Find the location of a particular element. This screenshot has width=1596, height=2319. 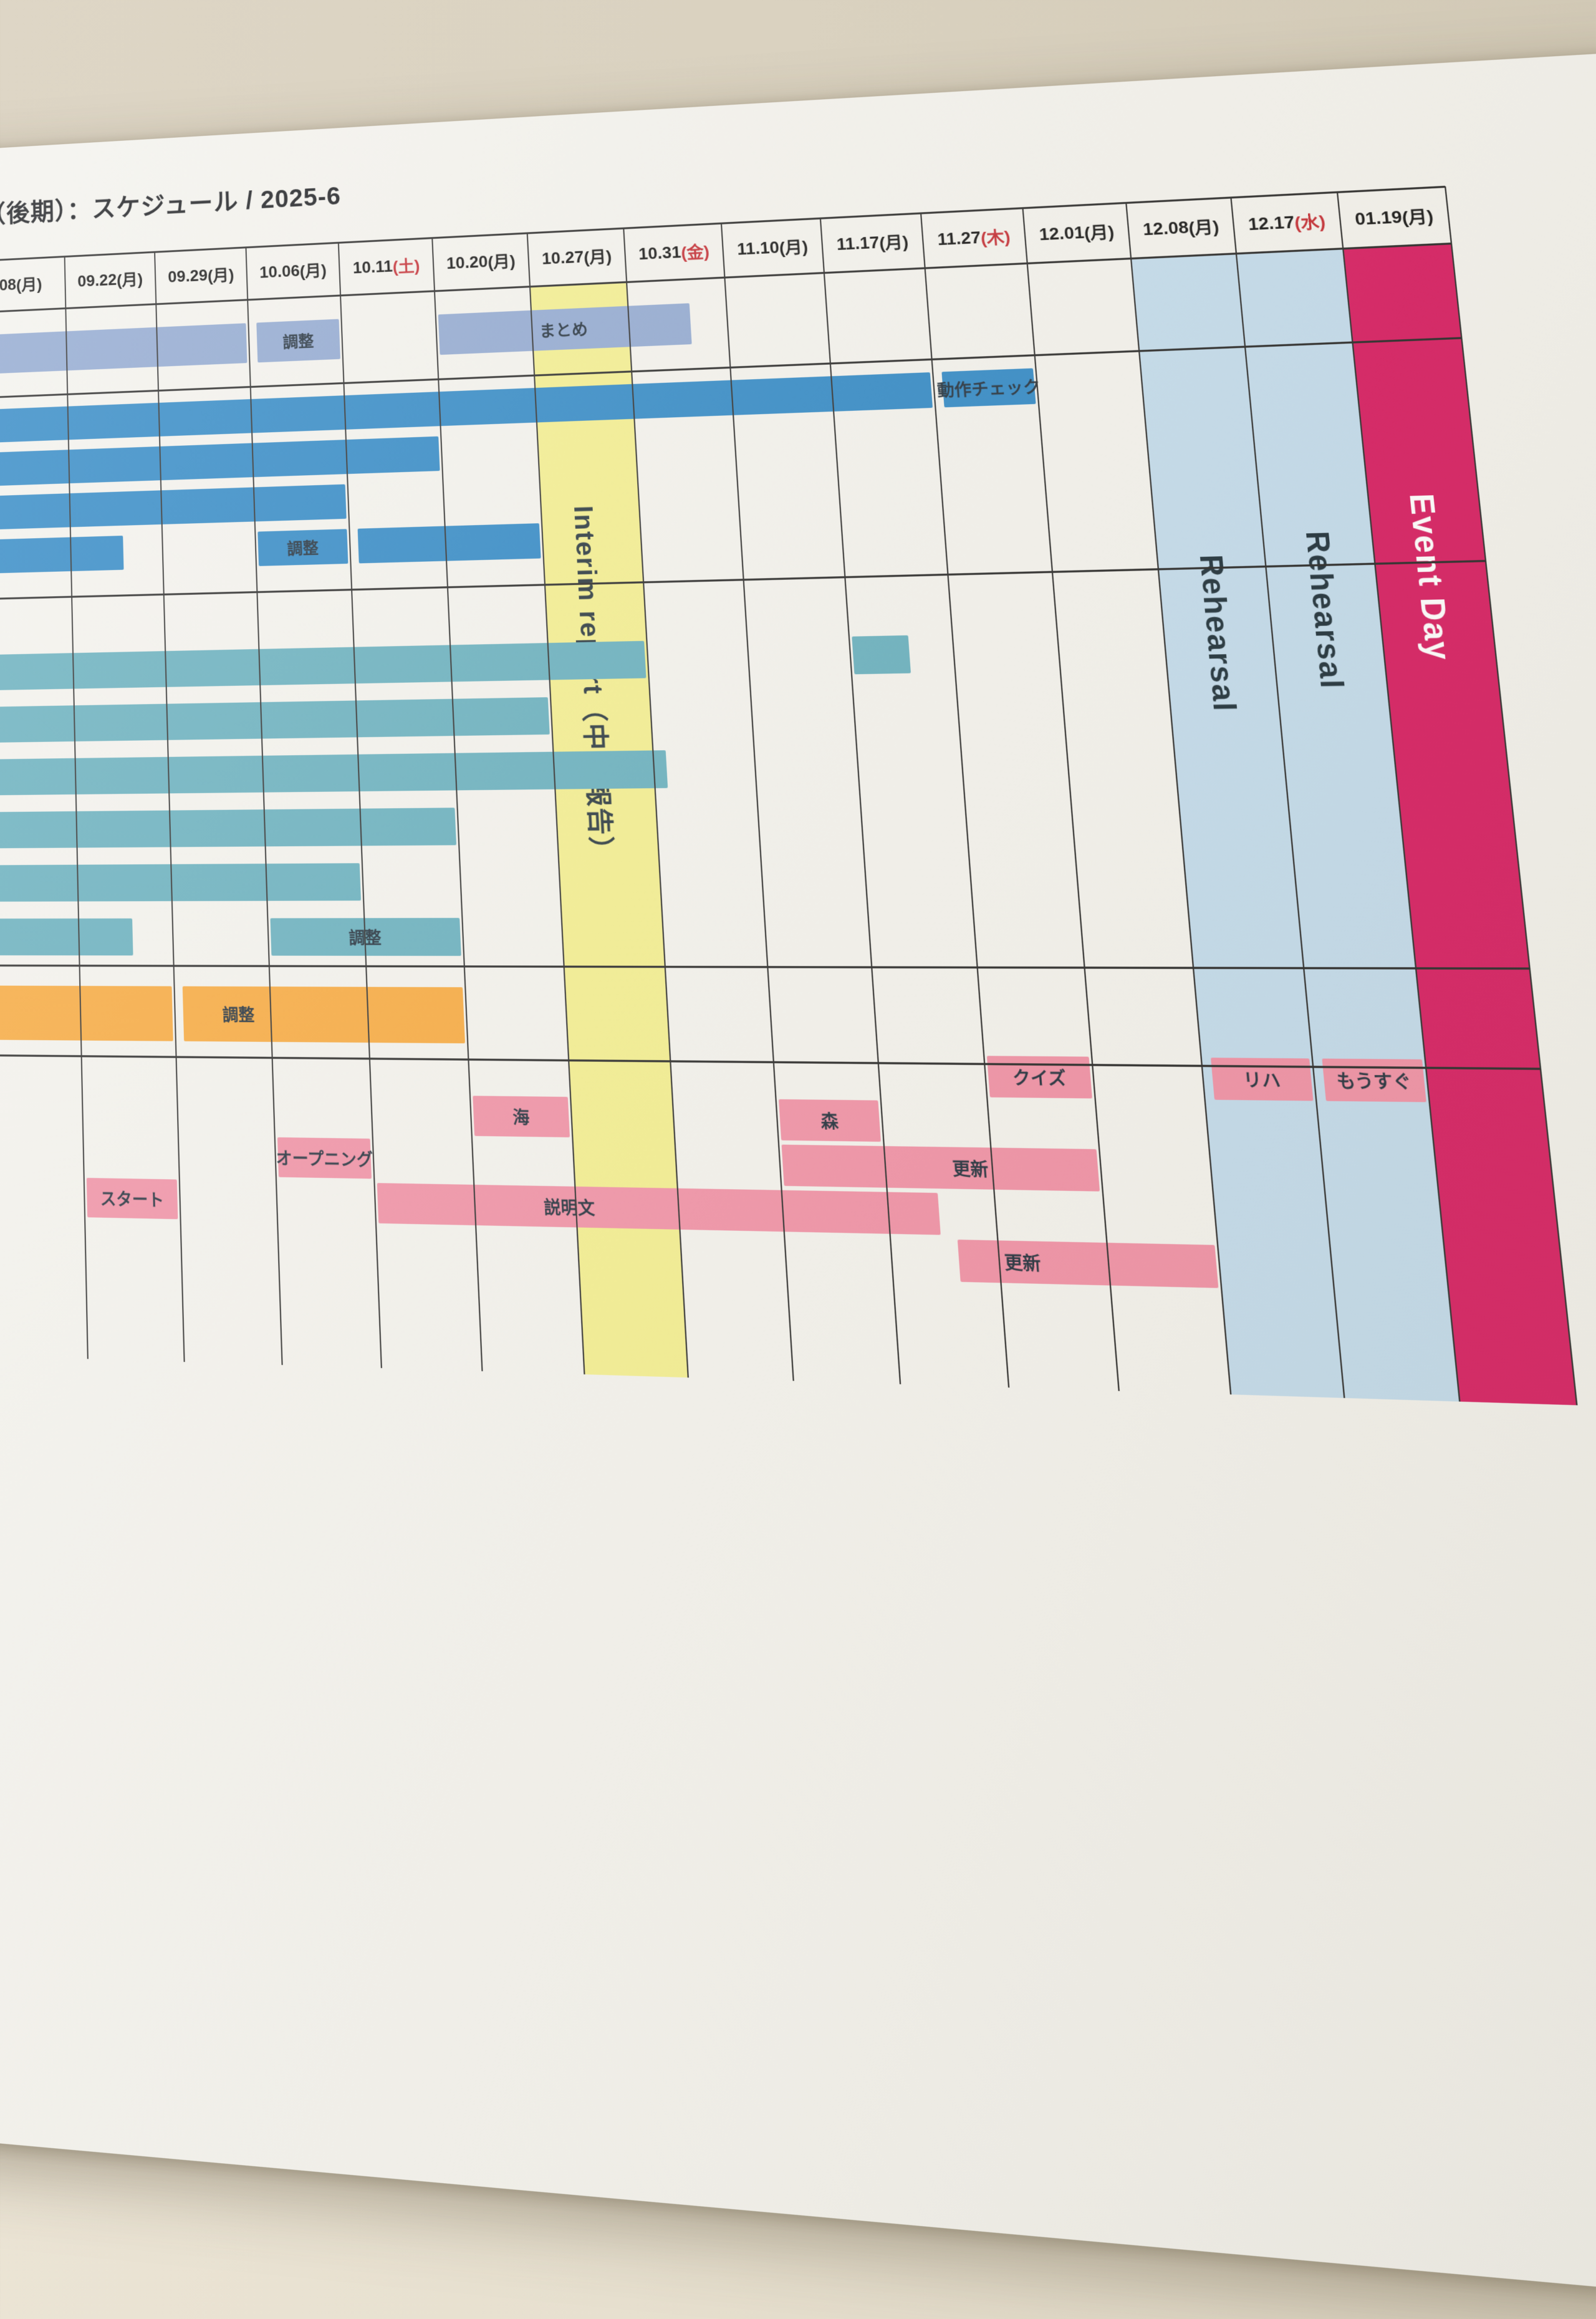

header-cell-12.01: 12.01 (月) is located at coordinates (1076, 233).